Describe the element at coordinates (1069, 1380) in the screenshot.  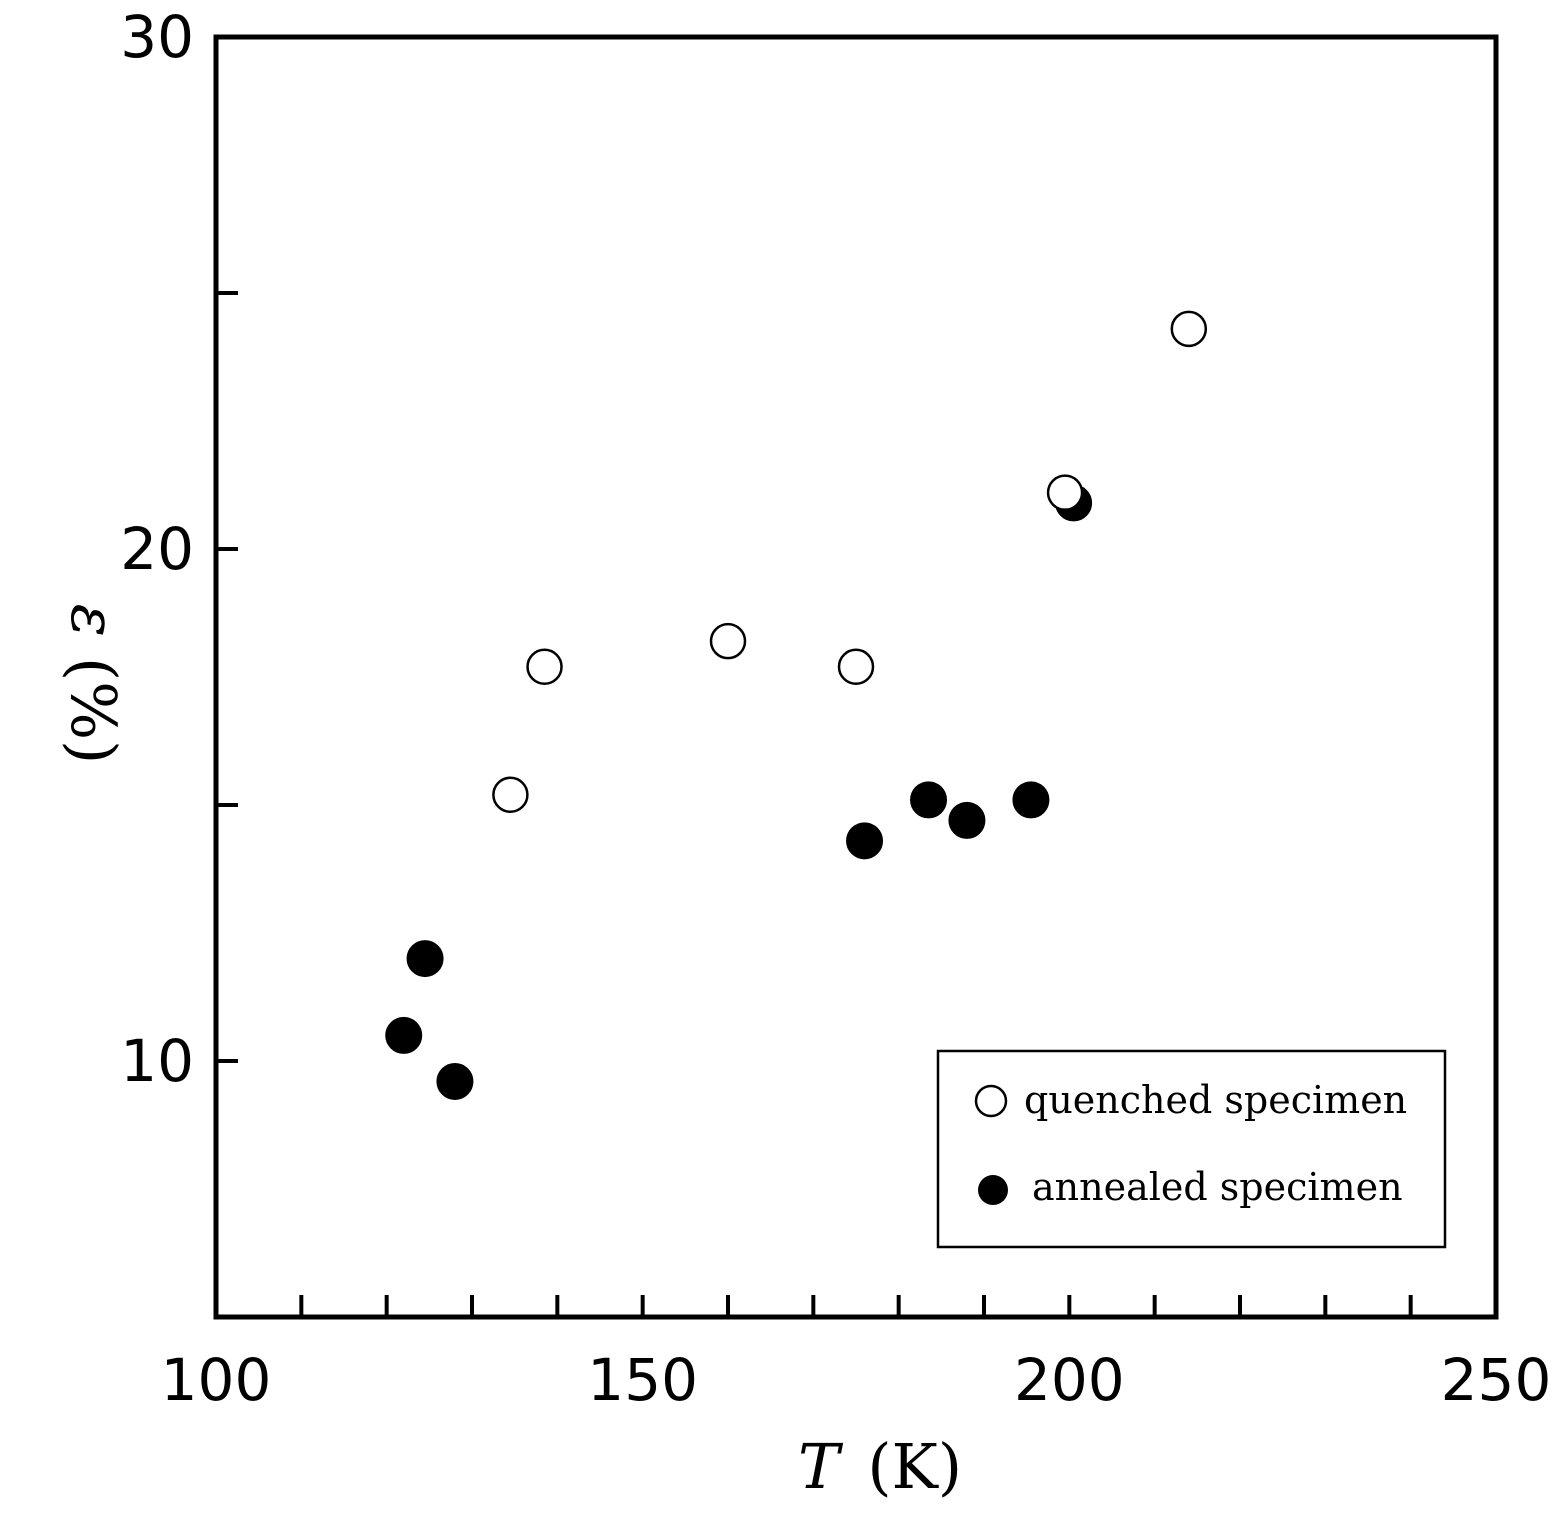
I see `x-tick-label: 200` at that location.